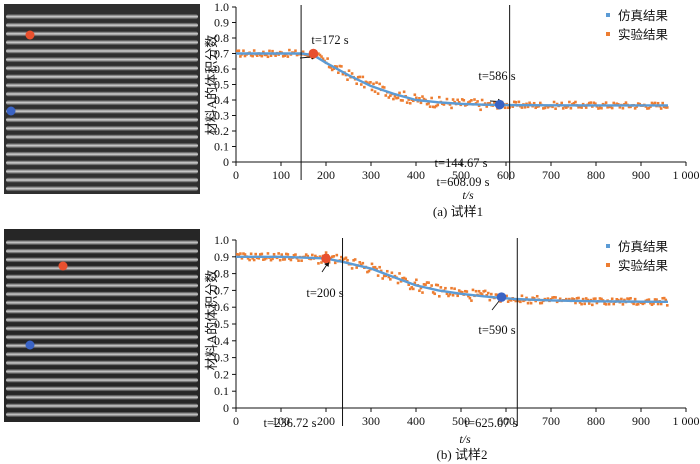 This screenshot has width=700, height=464. I want to click on y-tick-label: 0.4, so click(221, 100).